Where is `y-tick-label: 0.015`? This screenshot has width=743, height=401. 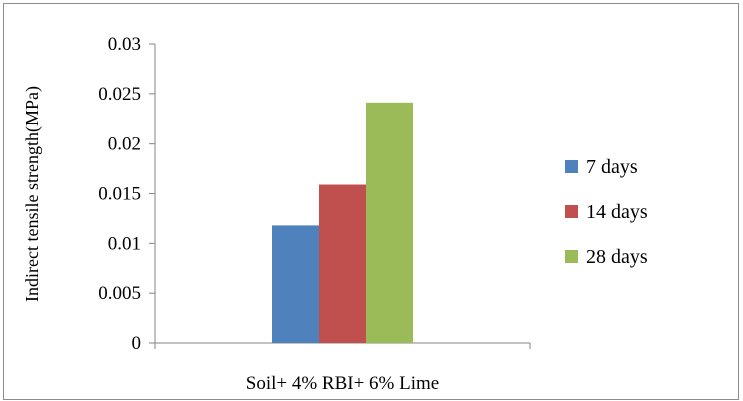
y-tick-label: 0.015 is located at coordinates (119, 194).